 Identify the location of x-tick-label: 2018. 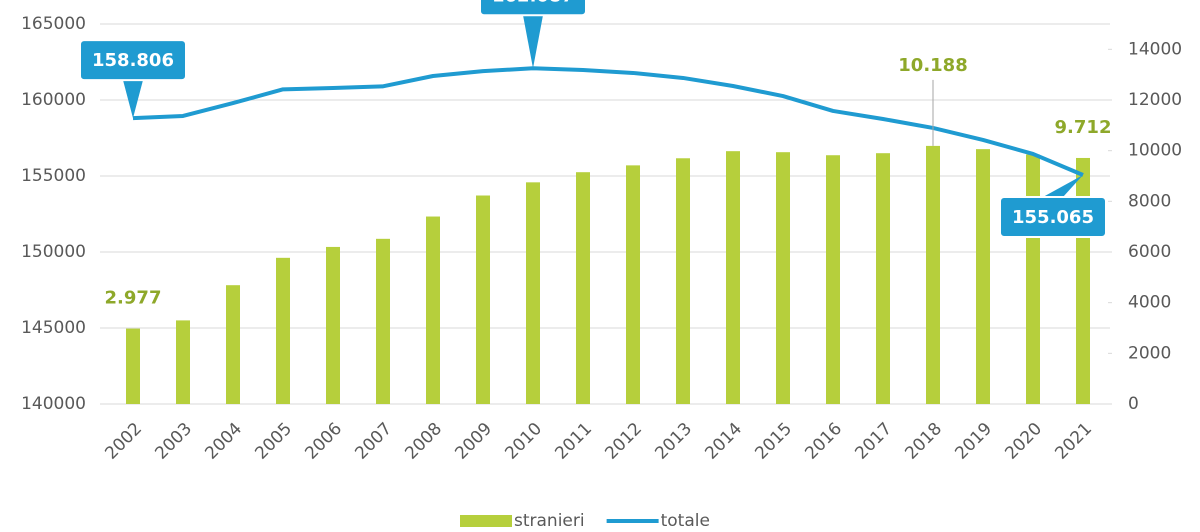
(923, 441).